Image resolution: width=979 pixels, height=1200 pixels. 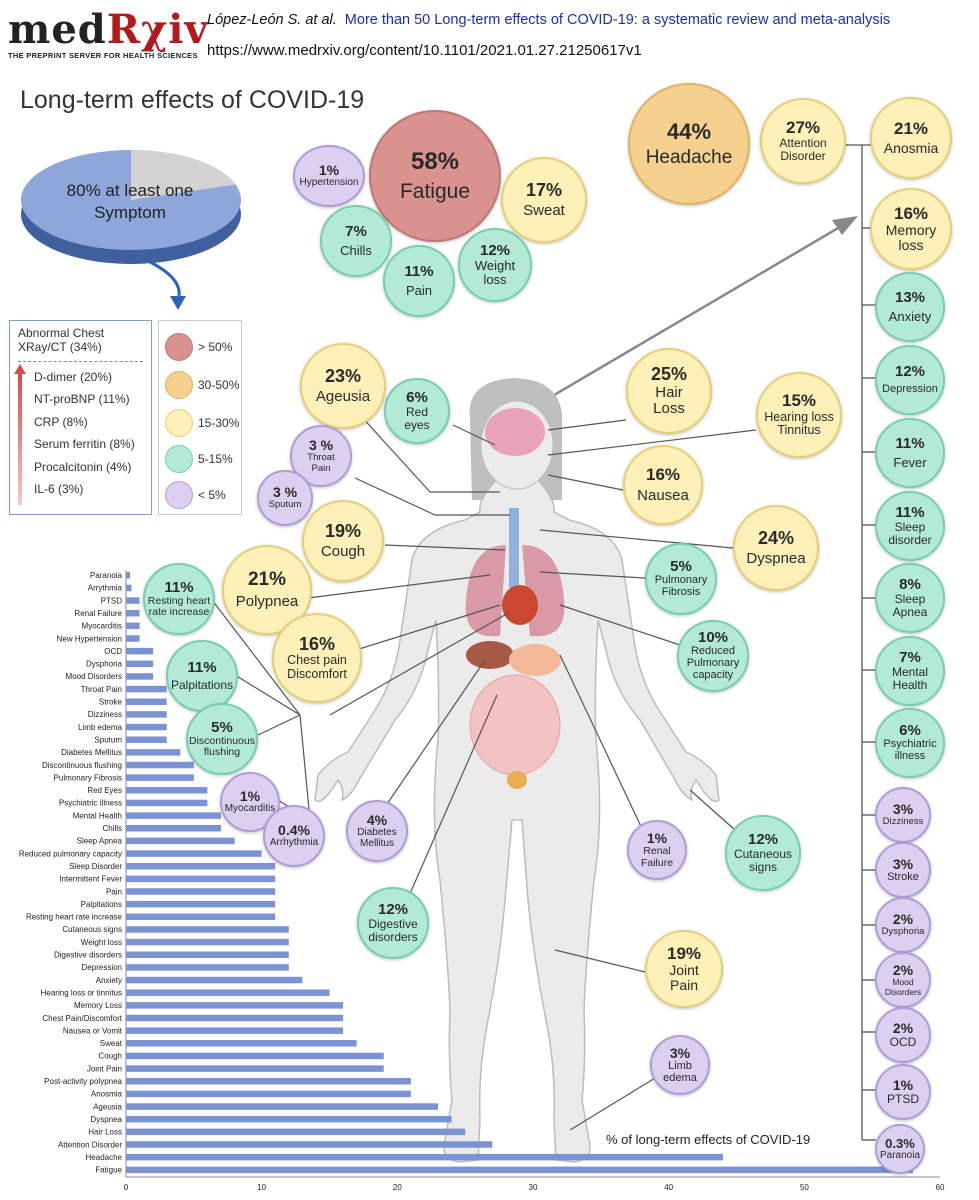 What do you see at coordinates (903, 970) in the screenshot?
I see `bubble-pct: 2%` at bounding box center [903, 970].